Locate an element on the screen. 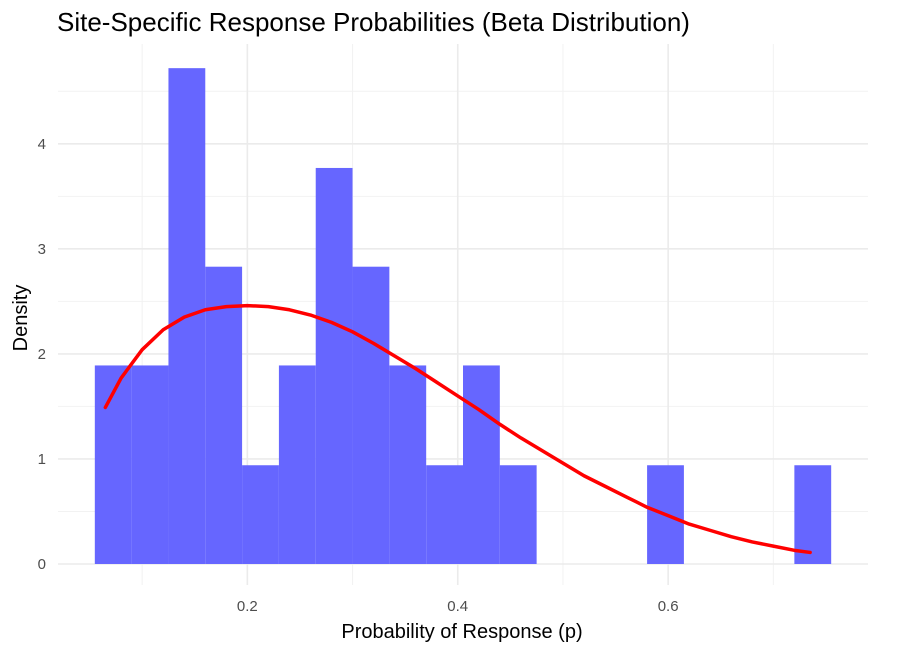 This screenshot has width=906, height=652. y-tick-label: 0 is located at coordinates (42, 564).